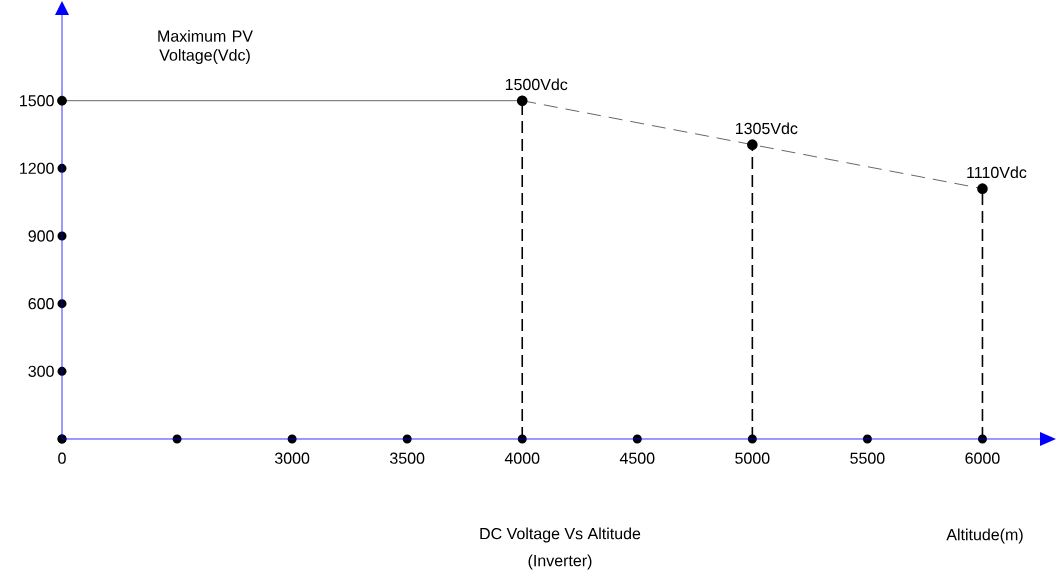 The width and height of the screenshot is (1062, 575). What do you see at coordinates (867, 458) in the screenshot?
I see `x-tick-label: 5500` at bounding box center [867, 458].